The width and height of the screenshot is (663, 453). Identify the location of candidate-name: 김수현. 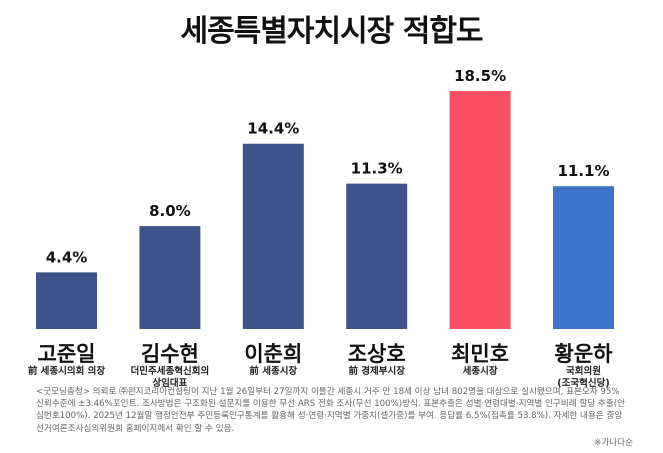
(170, 354).